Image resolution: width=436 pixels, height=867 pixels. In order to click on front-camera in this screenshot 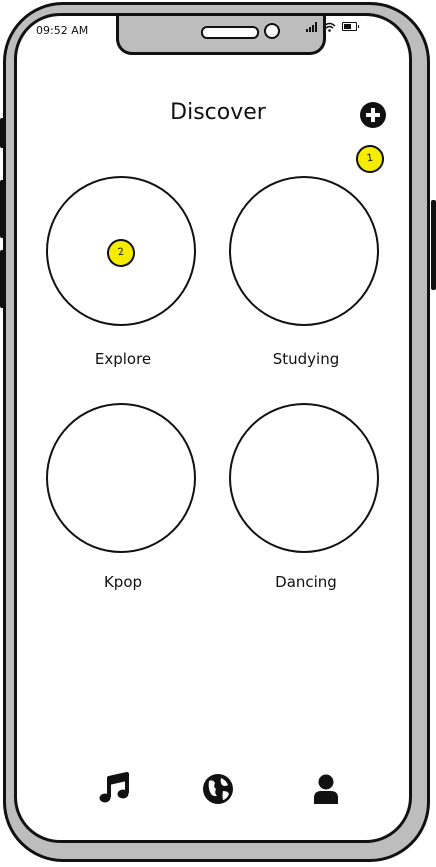, I will do `click(272, 31)`.